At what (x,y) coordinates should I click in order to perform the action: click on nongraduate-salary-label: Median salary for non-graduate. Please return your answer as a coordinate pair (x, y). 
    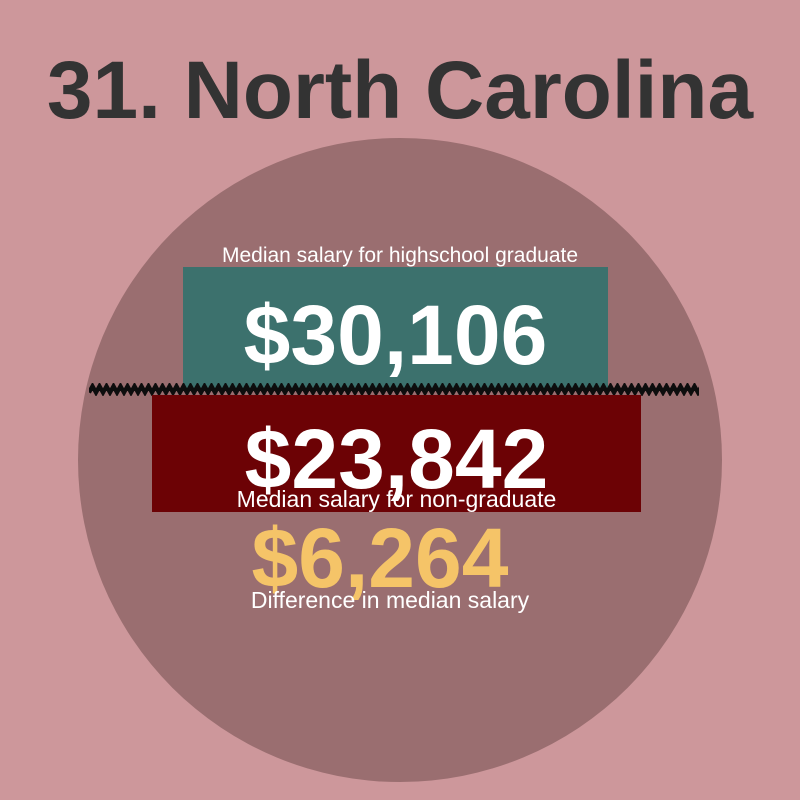
    Looking at the image, I should click on (396, 499).